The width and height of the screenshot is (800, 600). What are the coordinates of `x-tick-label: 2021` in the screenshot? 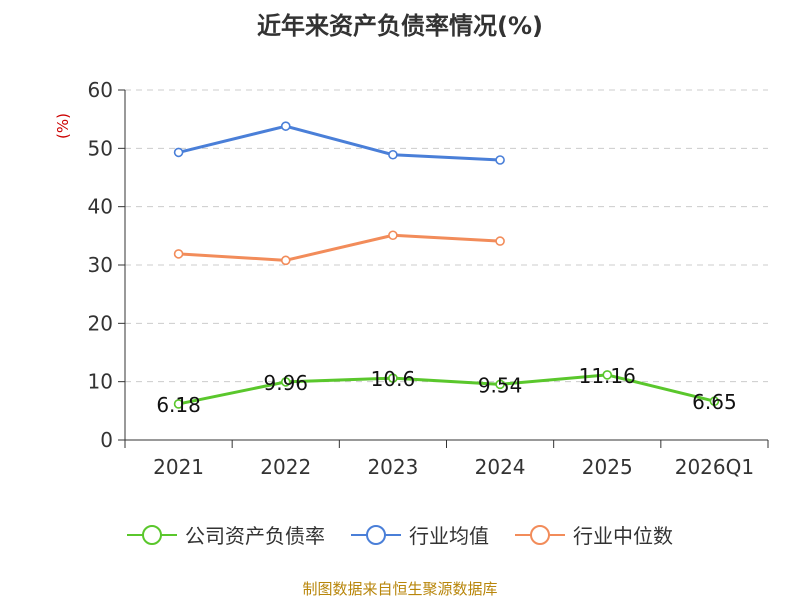 It's located at (178, 467).